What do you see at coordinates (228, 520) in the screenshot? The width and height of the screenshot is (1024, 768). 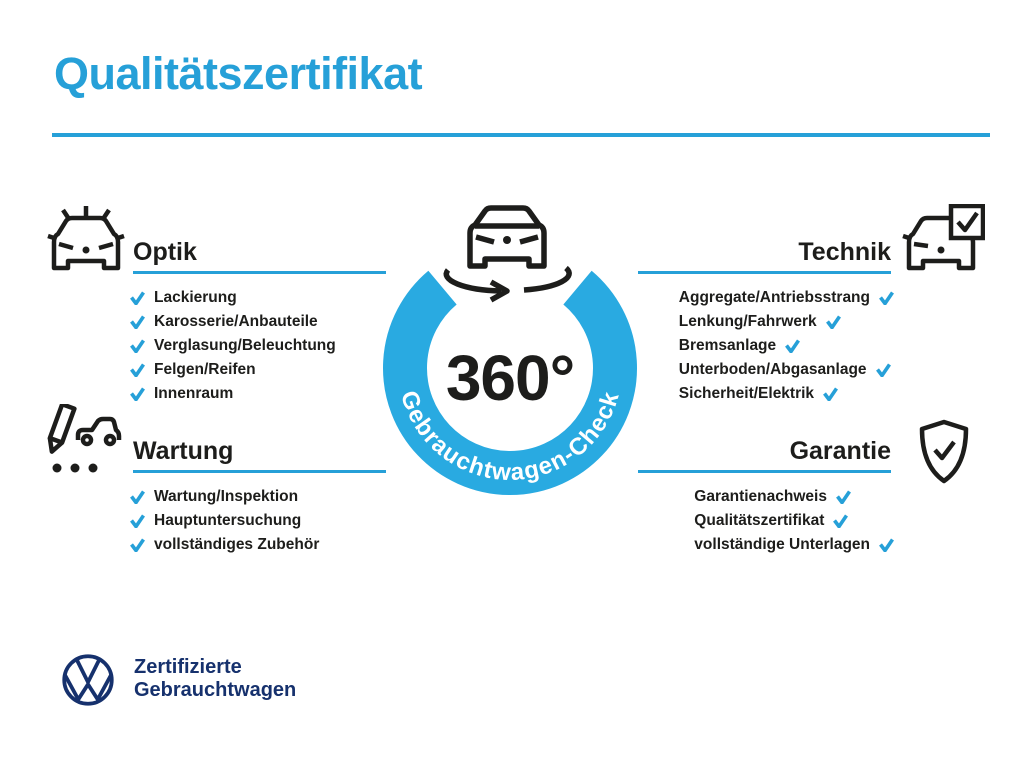 I see `item-label: Hauptuntersuchung` at bounding box center [228, 520].